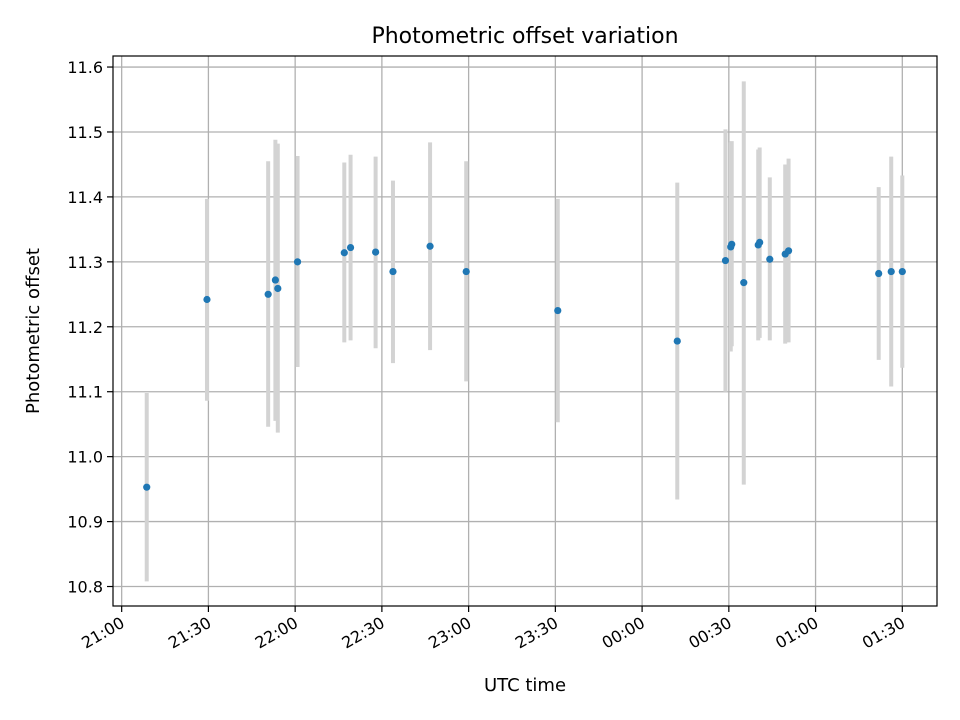  I want to click on x-tick-label: 22:30, so click(362, 633).